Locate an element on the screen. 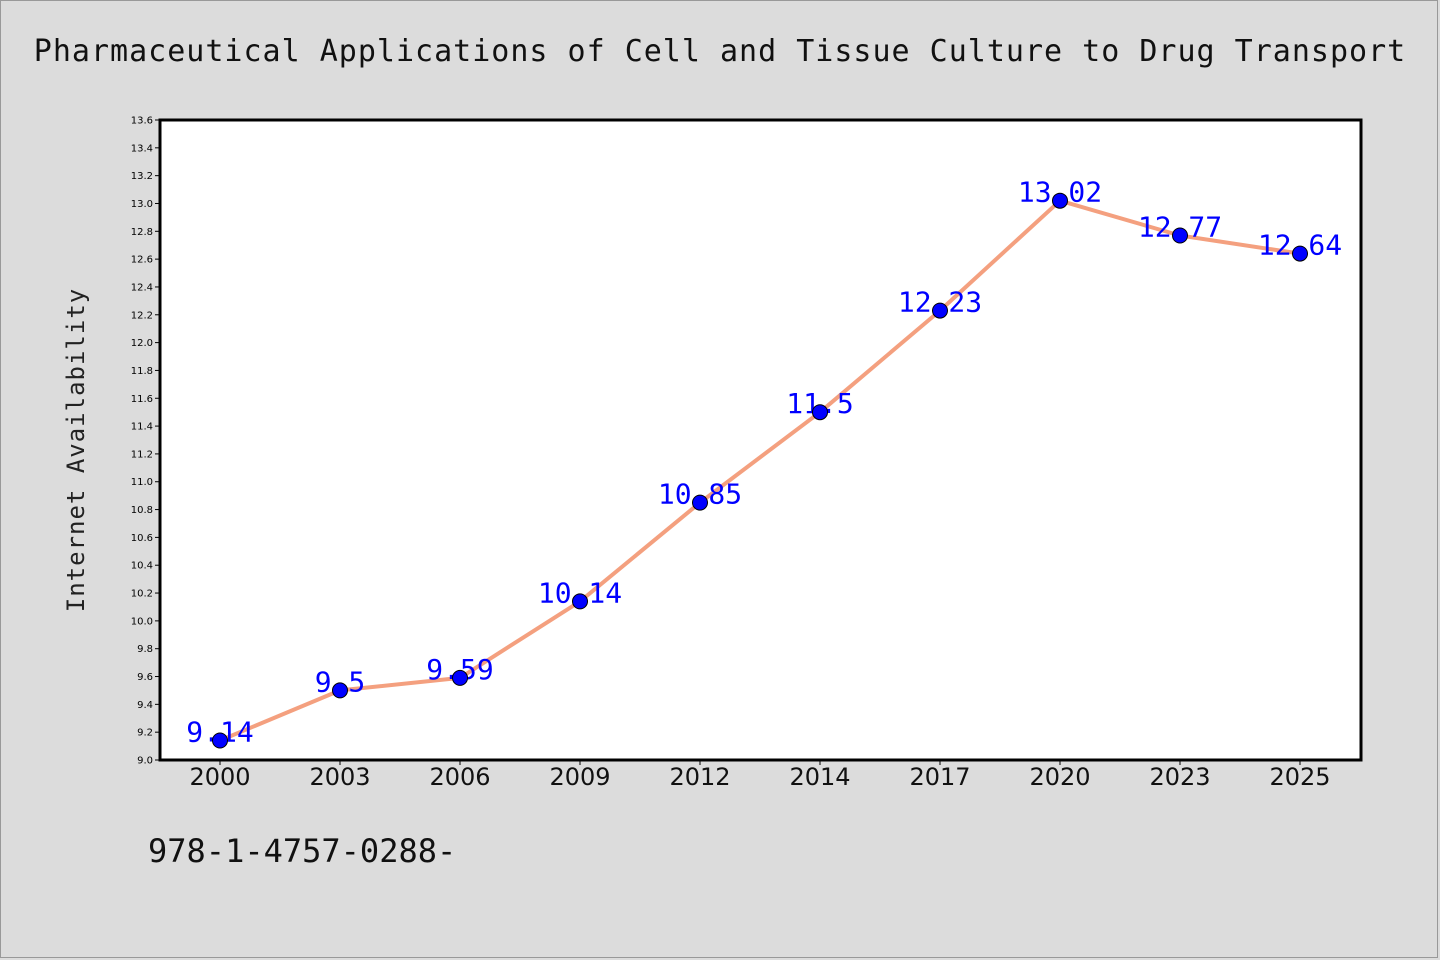  x-tick-label: 2020 is located at coordinates (1059, 777).